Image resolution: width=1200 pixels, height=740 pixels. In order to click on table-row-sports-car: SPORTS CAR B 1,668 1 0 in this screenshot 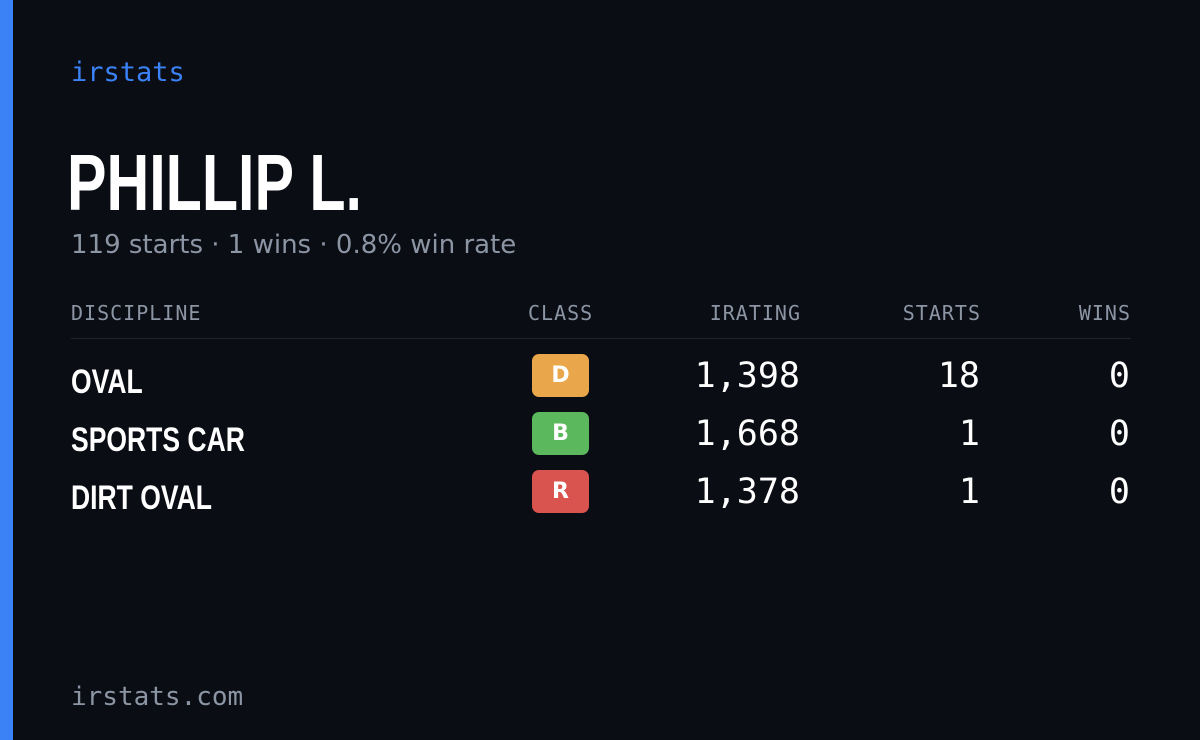, I will do `click(601, 441)`.